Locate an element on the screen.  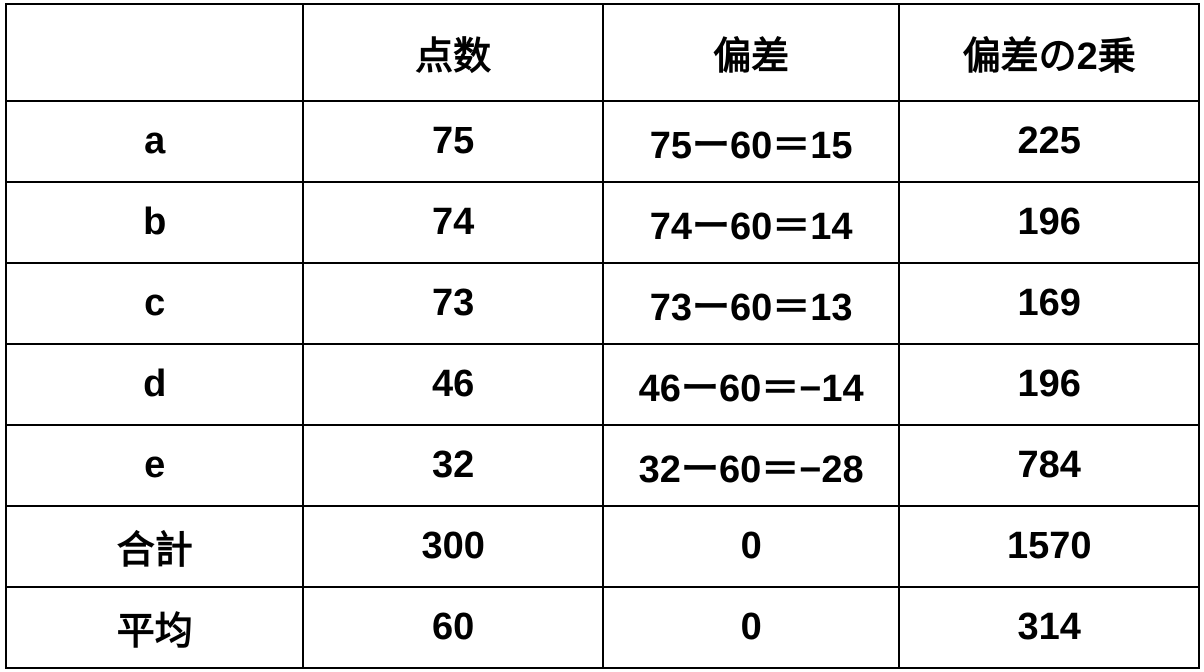
table-cell: 74ー60＝14 is located at coordinates (751, 222).